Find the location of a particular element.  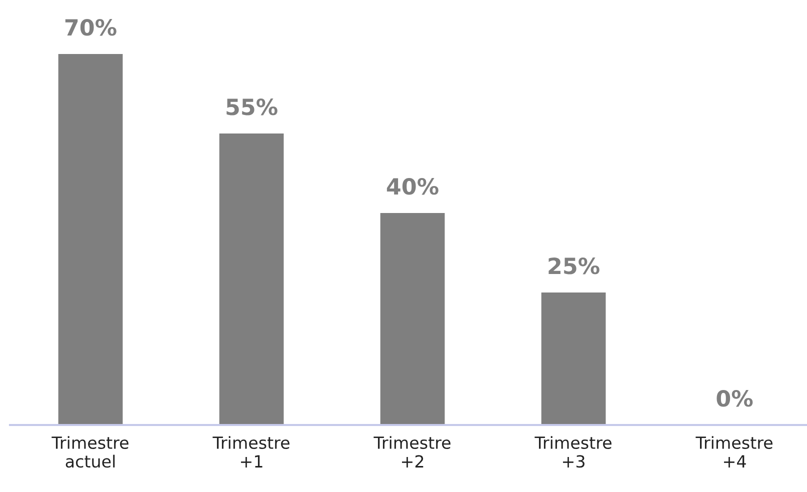

data-label: 70% is located at coordinates (90, 27).